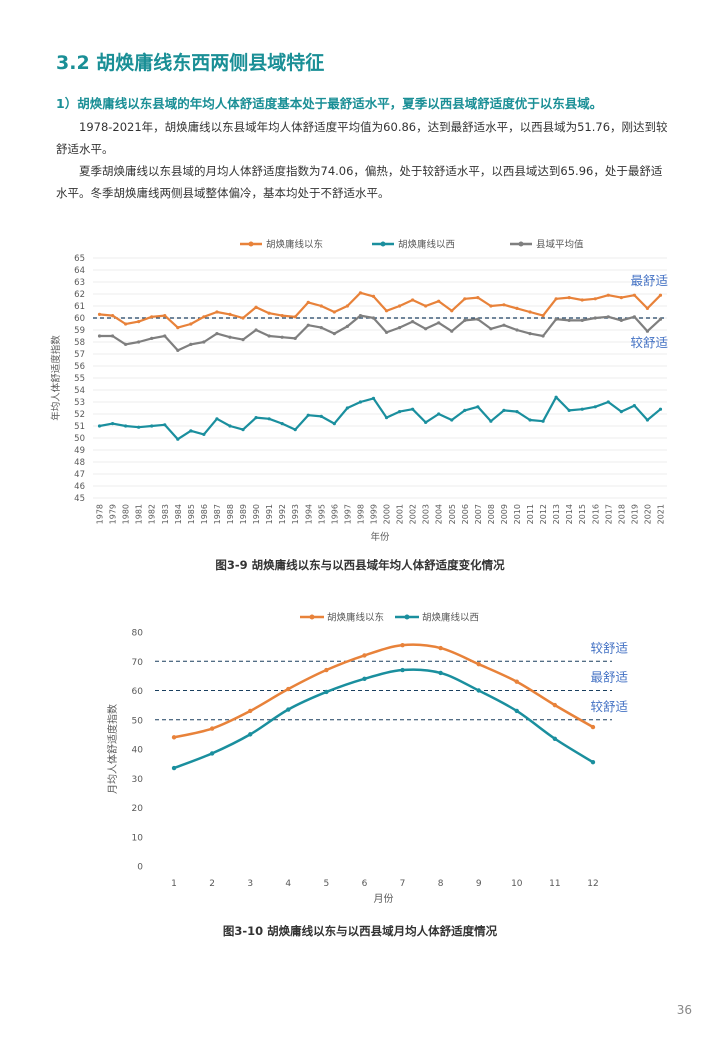  Describe the element at coordinates (554, 884) in the screenshot. I see `x-tick-label: 11` at that location.